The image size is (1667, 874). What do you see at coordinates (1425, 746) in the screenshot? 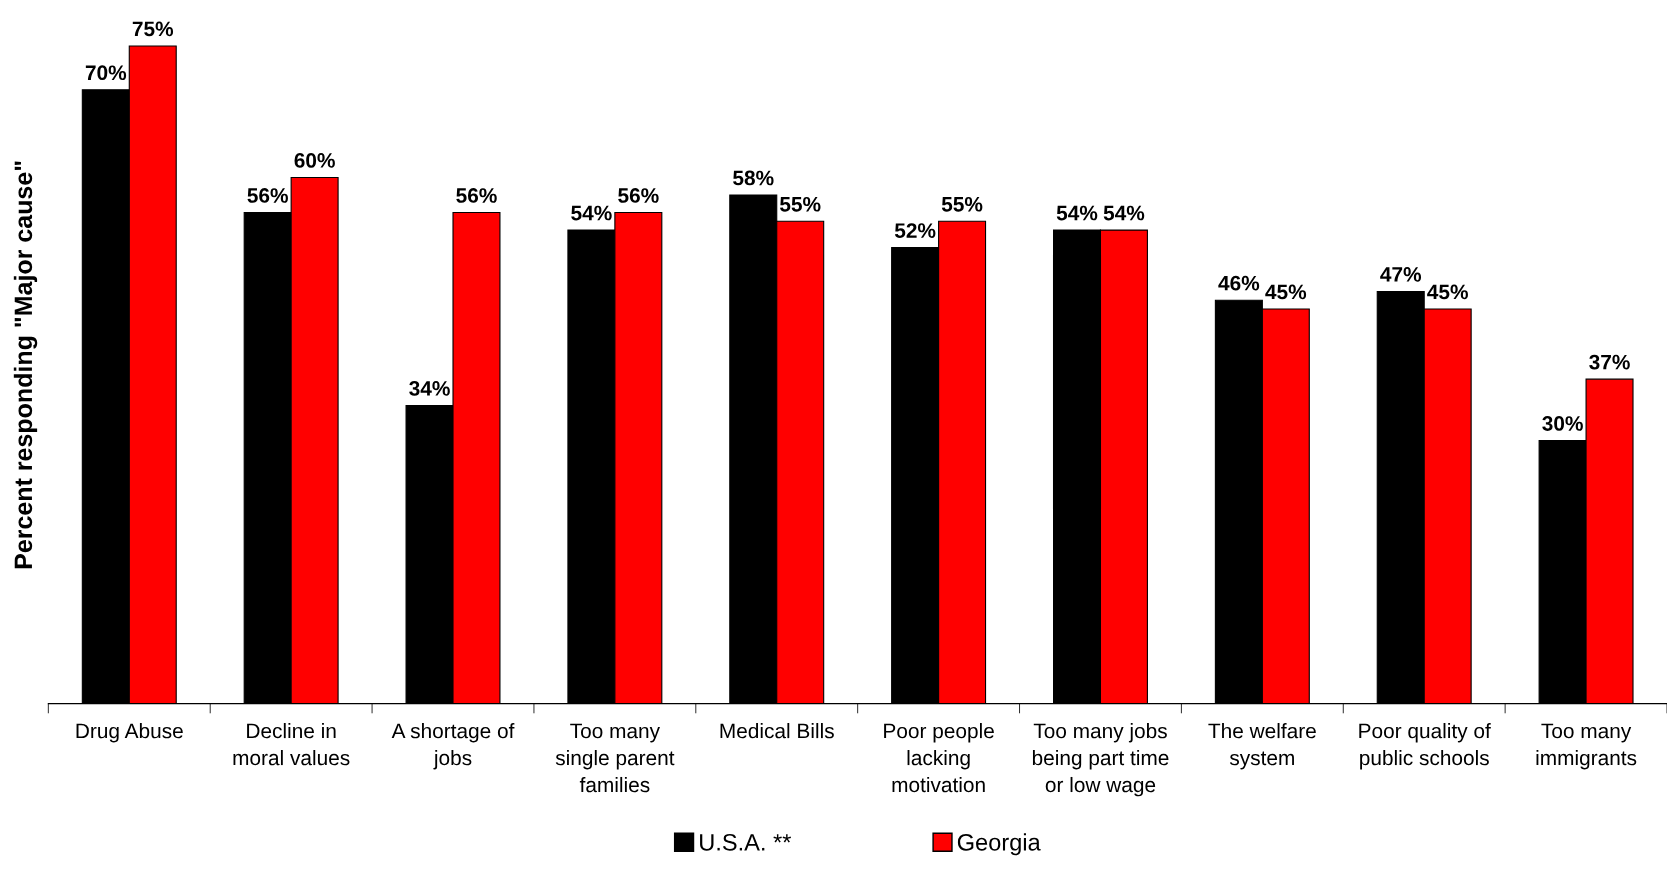
I see `x-tick-label: Poor quality of public schools` at bounding box center [1425, 746].